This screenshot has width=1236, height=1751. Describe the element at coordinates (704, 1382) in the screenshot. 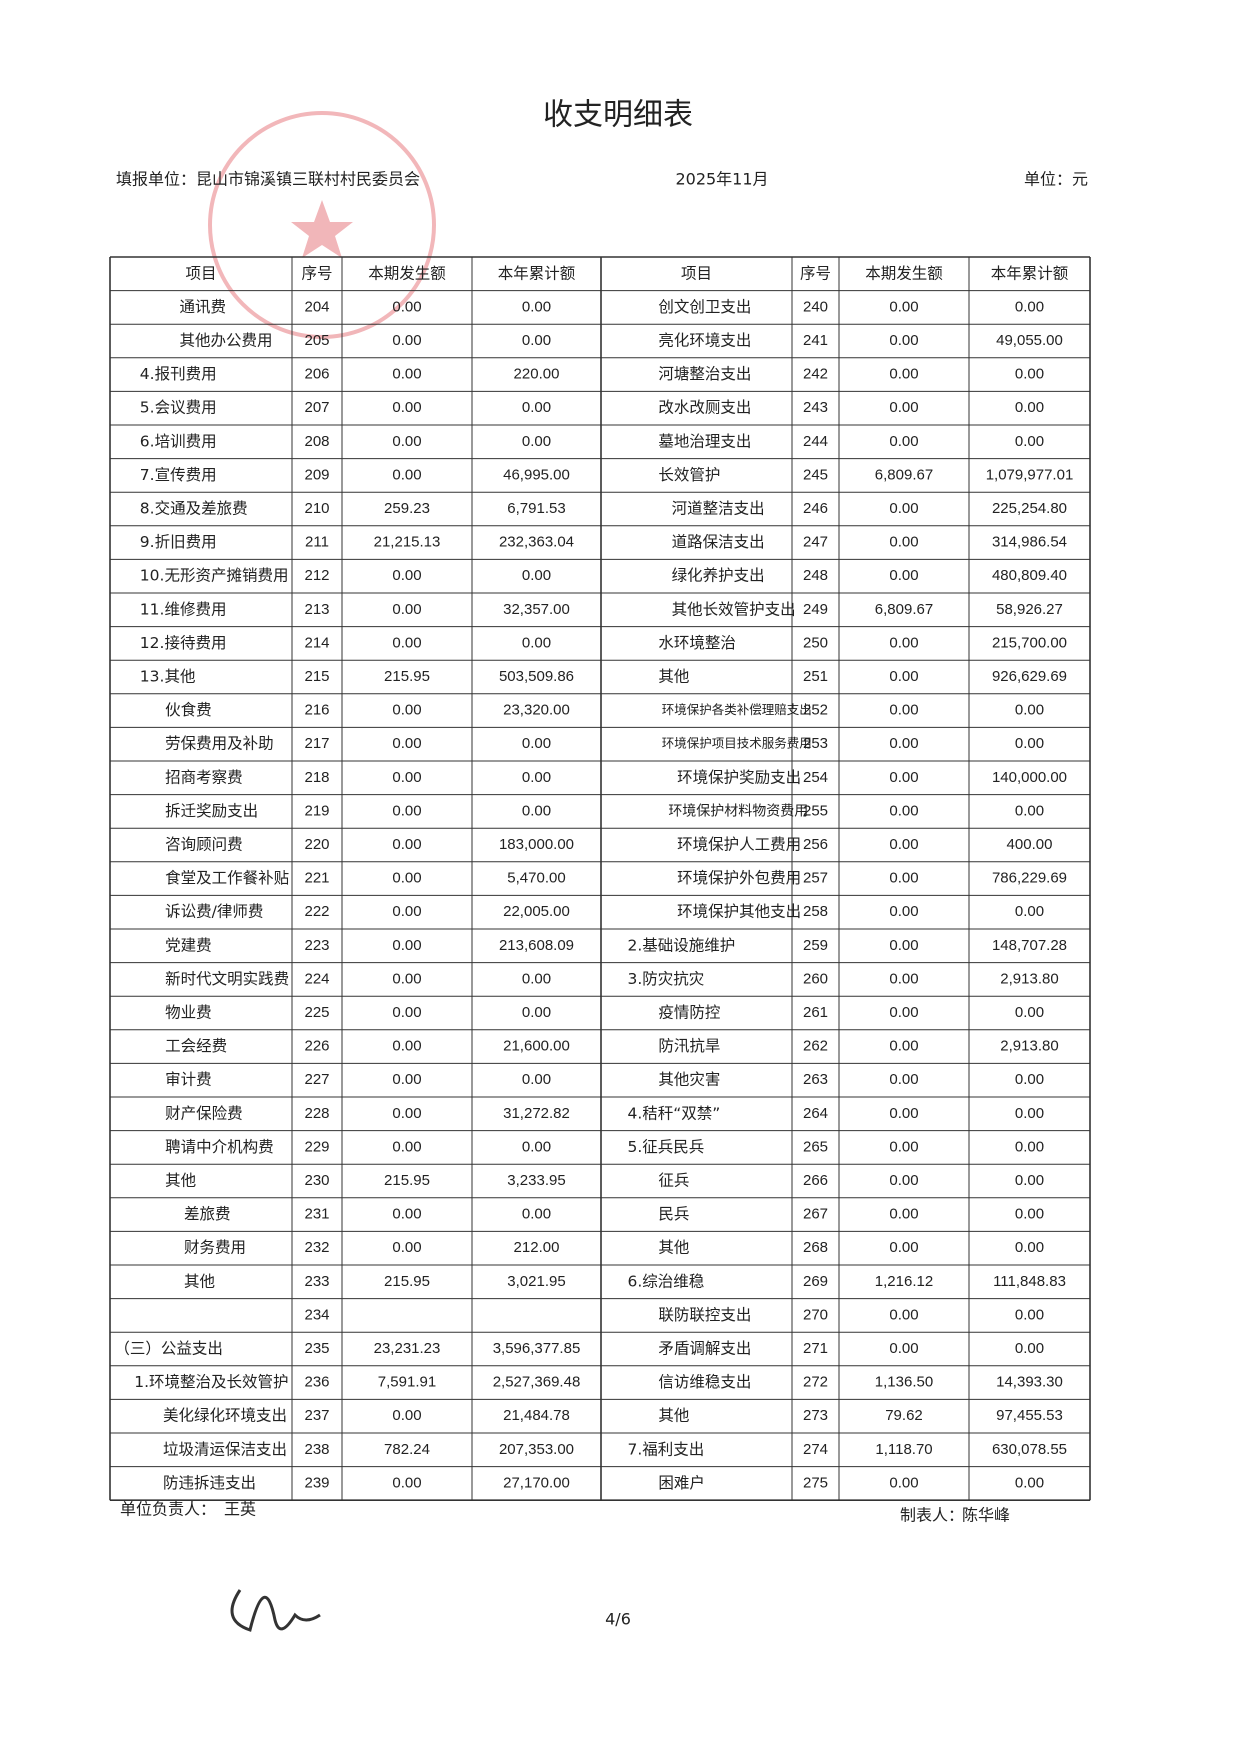

I see `item-name: 信访维稳支出` at that location.